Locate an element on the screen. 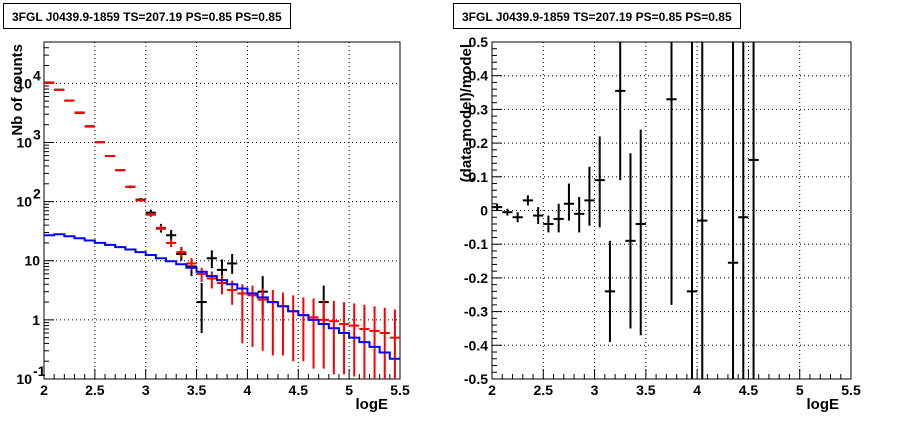 The image size is (898, 421). y-tick-base: 1 is located at coordinates (36, 320).